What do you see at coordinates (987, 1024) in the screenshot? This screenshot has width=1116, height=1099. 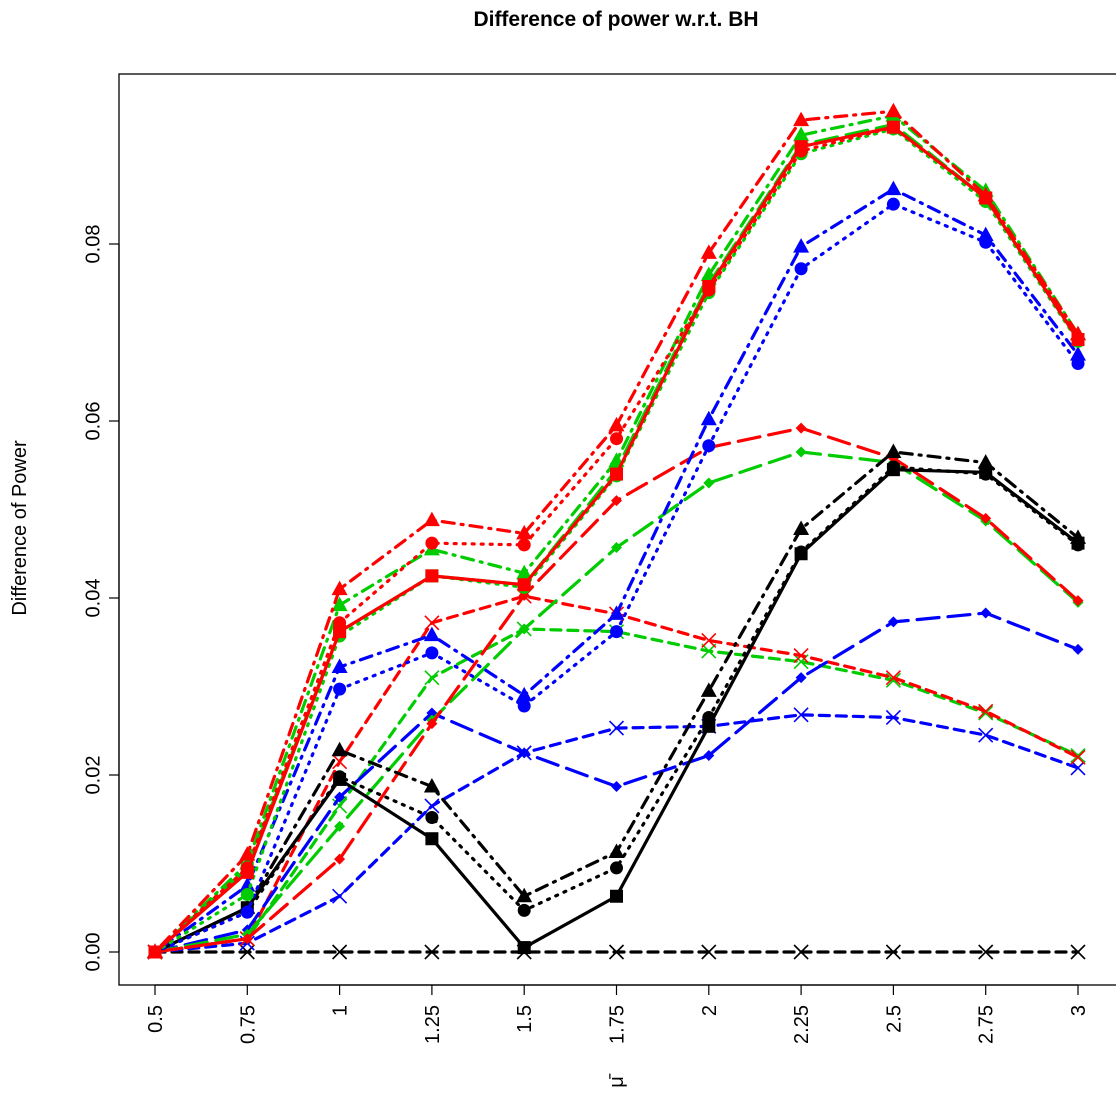 I see `x-tick-label: 2.75` at bounding box center [987, 1024].